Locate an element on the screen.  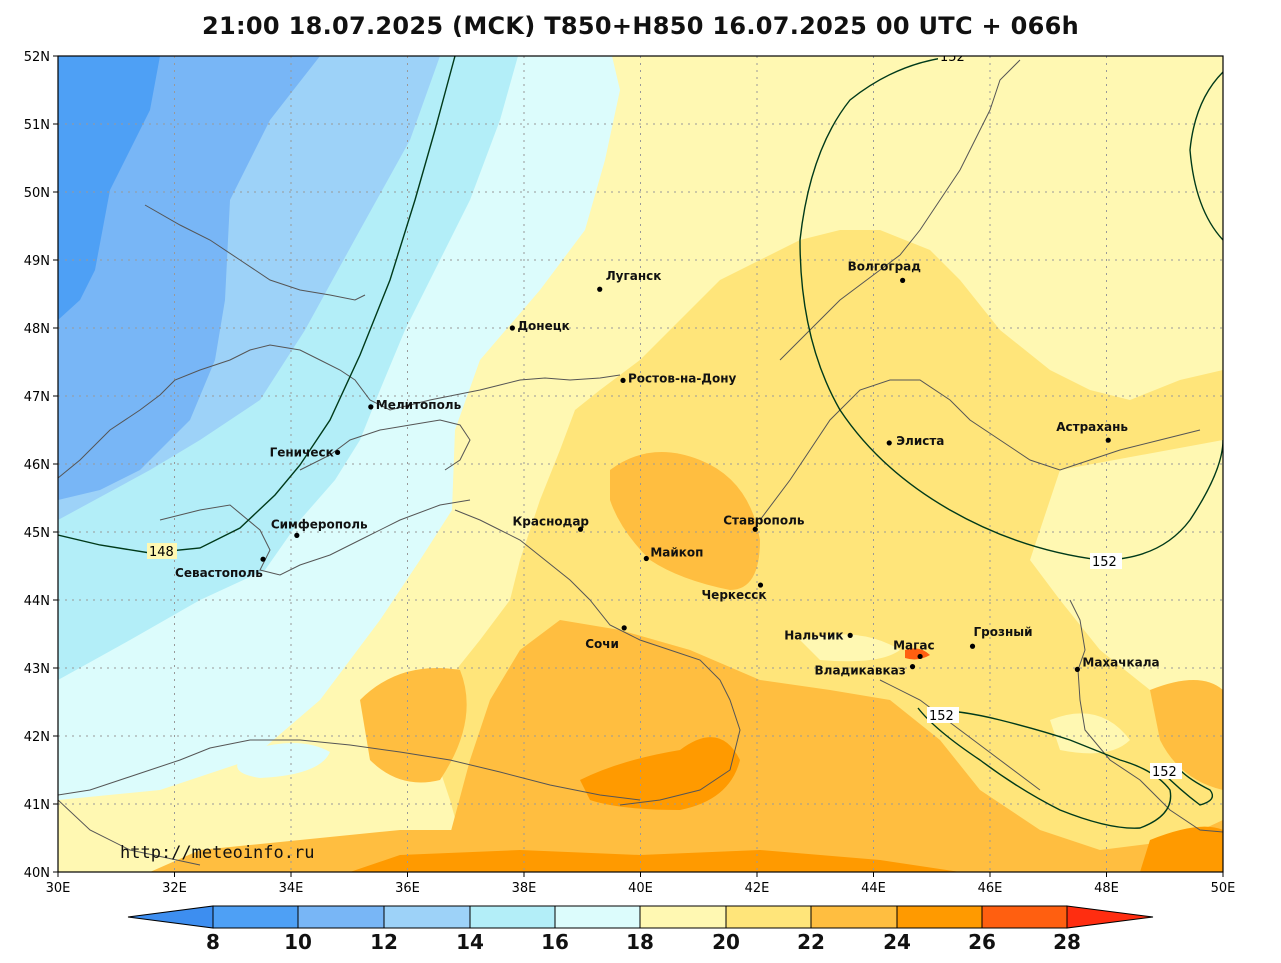
city-marker: Астрахань is located at coordinates (1092, 431).